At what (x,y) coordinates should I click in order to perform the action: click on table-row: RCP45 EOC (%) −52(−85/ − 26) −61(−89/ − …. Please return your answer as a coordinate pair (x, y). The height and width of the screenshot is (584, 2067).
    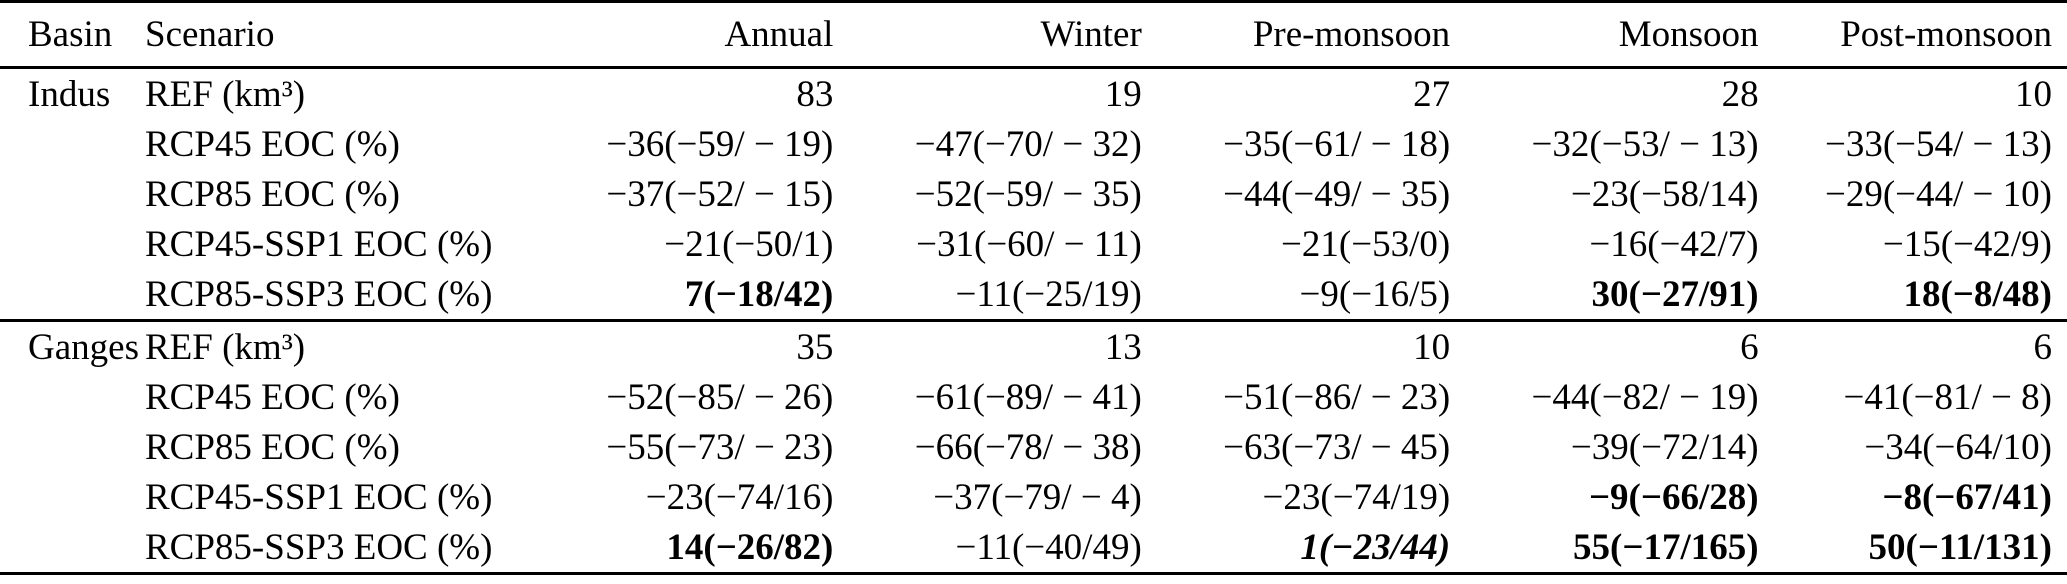
    Looking at the image, I should click on (1033, 397).